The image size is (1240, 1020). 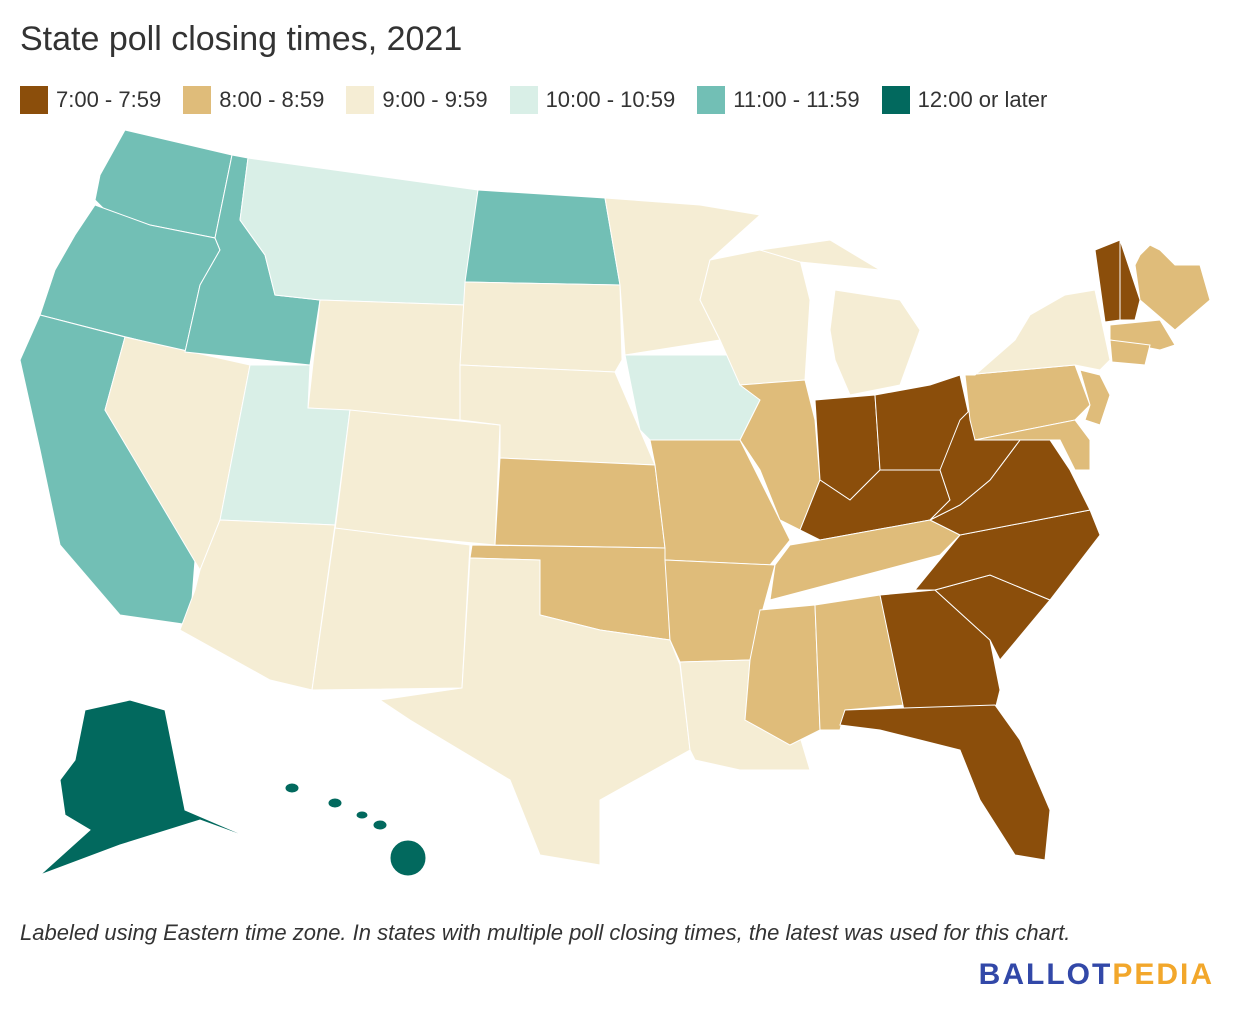 I want to click on state-me, so click(x=1172, y=287).